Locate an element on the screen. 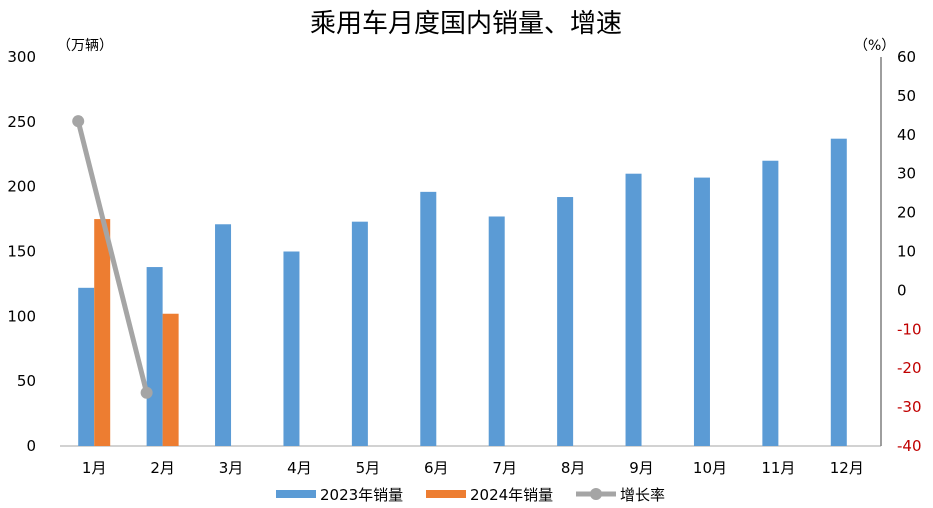  left-axis-ticks: 0 50 100 150 200 250 300 is located at coordinates (21, 251).